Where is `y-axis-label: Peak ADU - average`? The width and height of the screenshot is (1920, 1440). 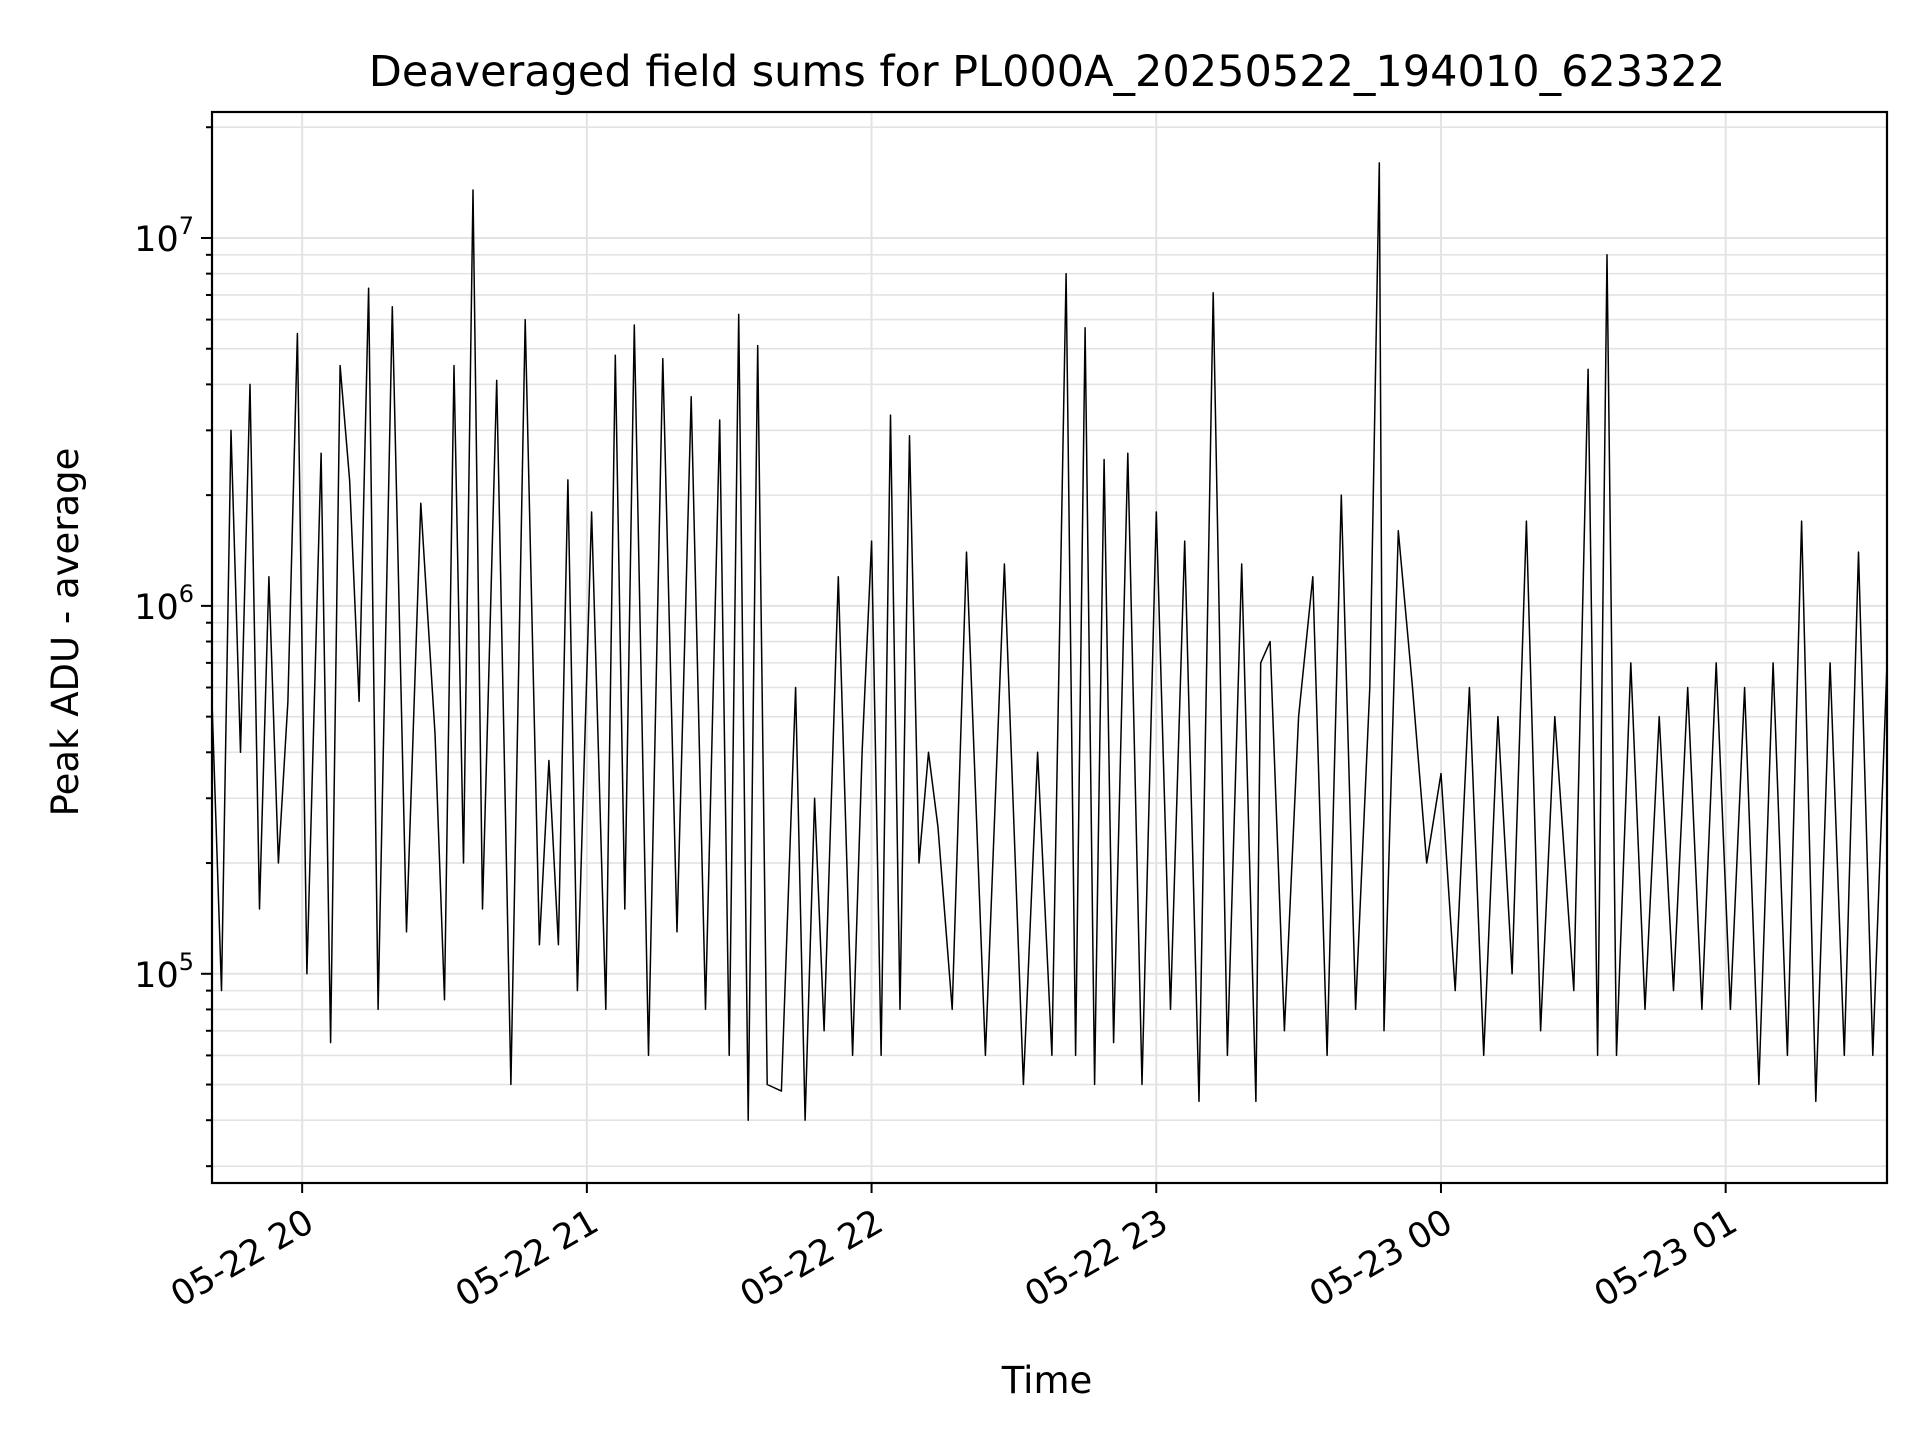 y-axis-label: Peak ADU - average is located at coordinates (65, 632).